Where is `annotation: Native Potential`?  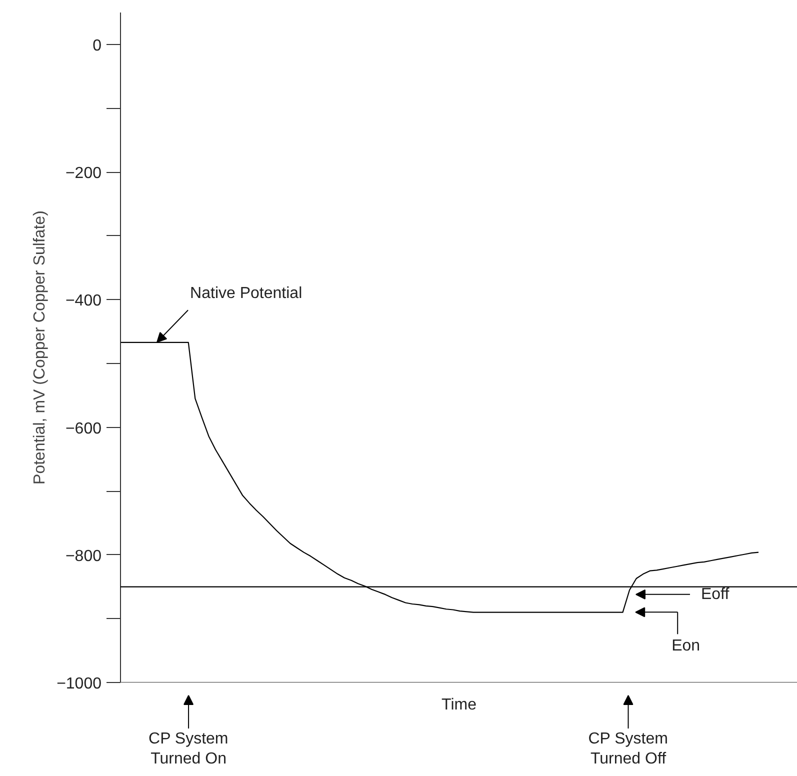
annotation: Native Potential is located at coordinates (246, 293).